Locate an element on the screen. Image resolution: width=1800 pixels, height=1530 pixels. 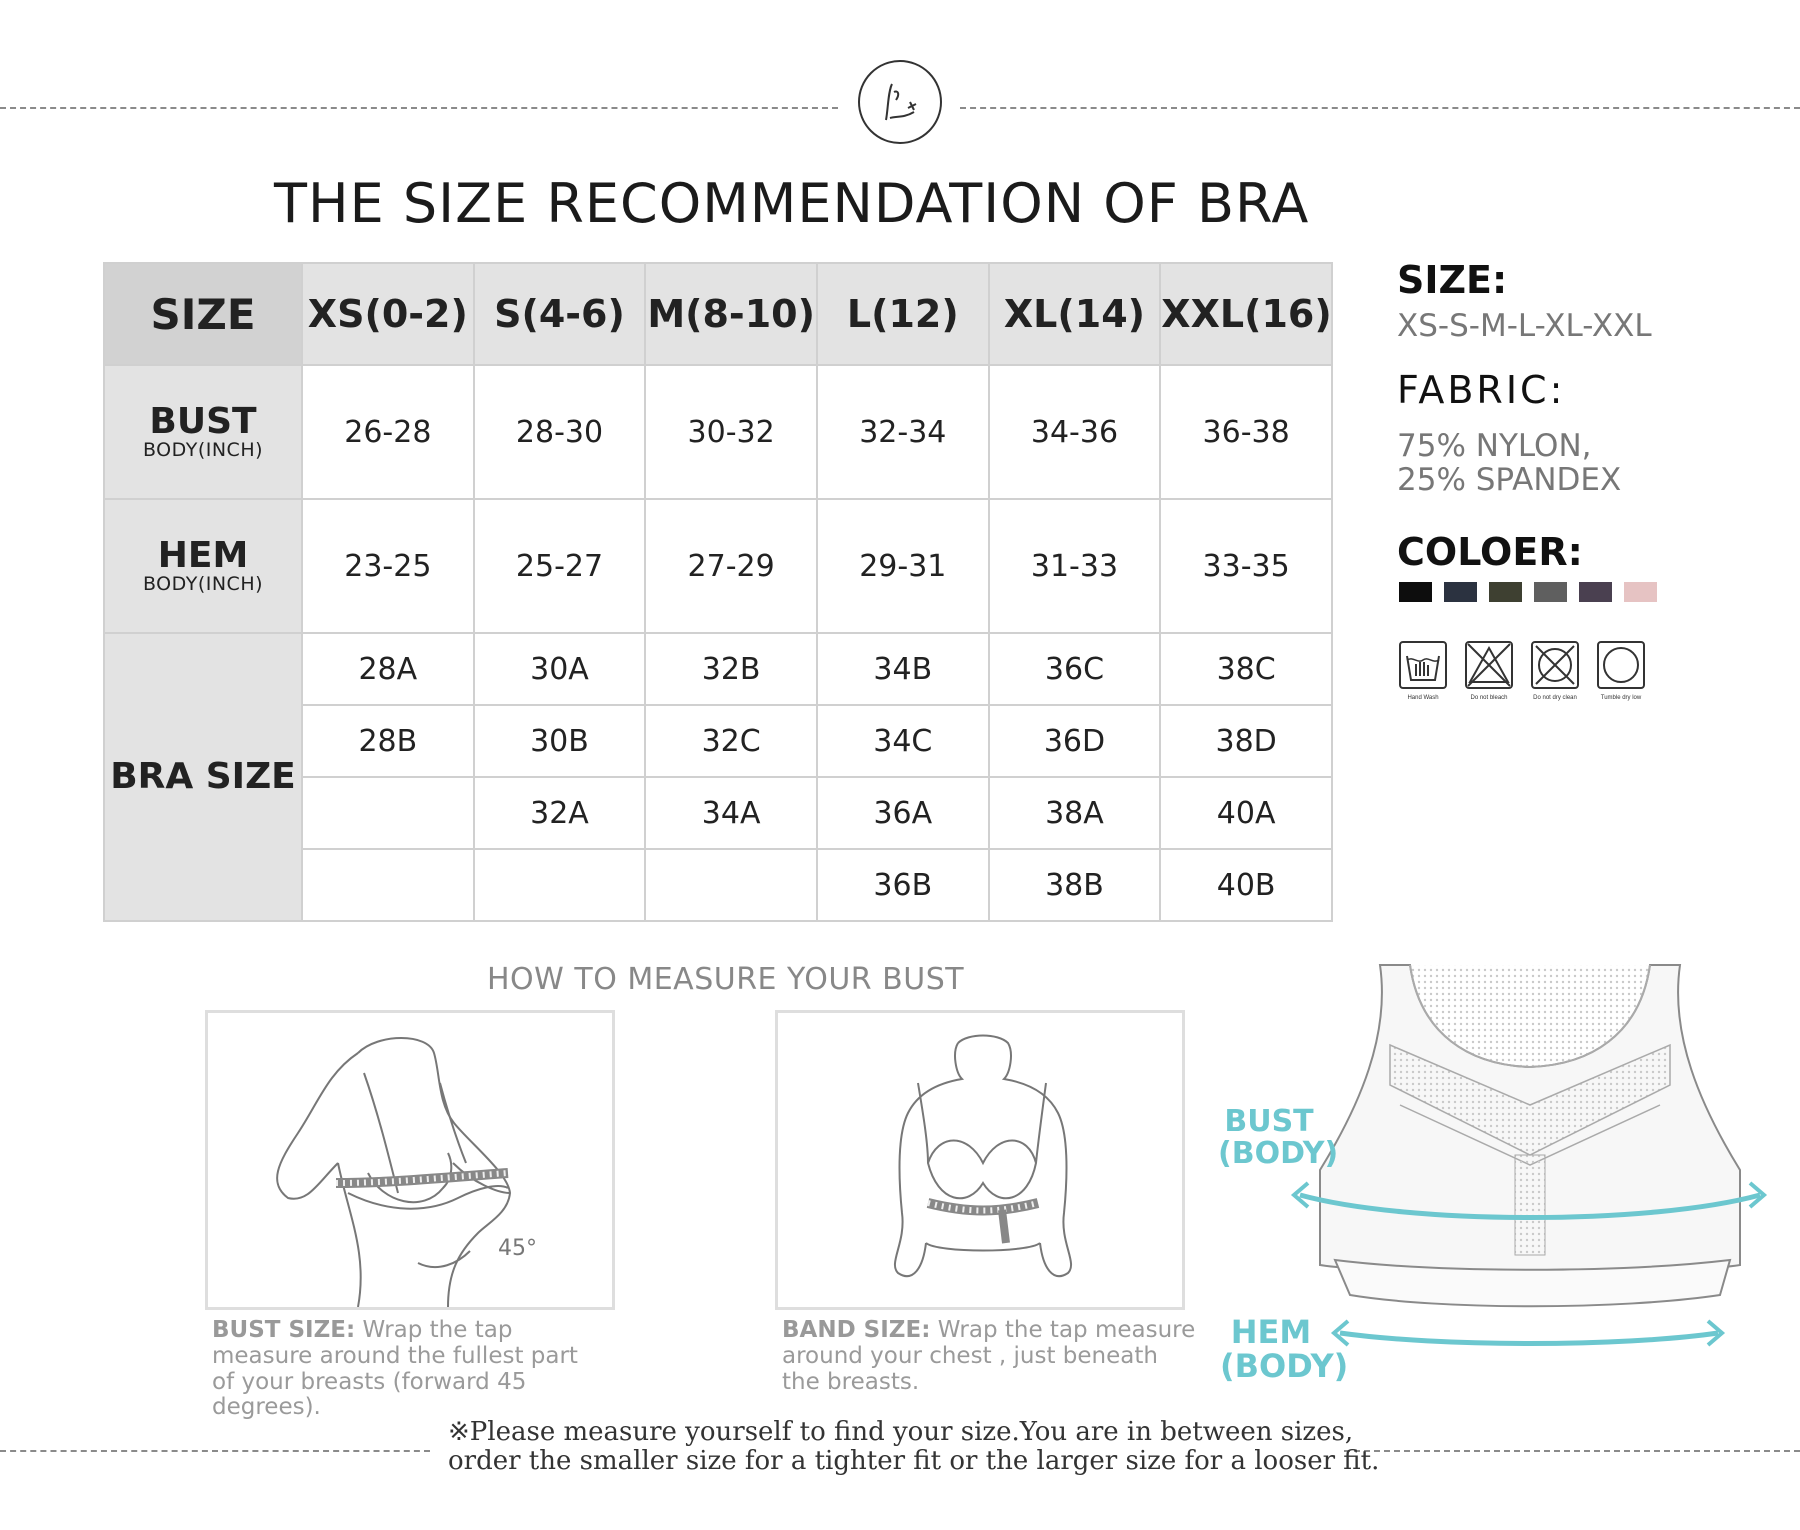
bra-outline is located at coordinates (1530, 1136).